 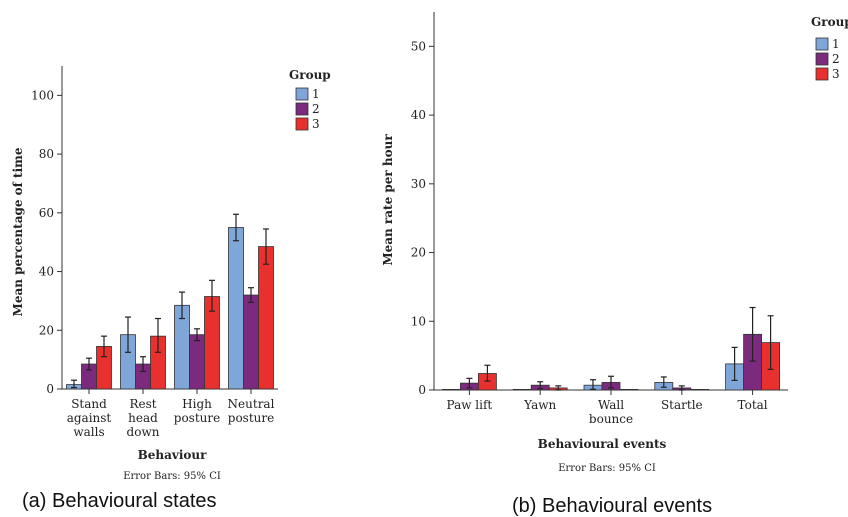 I want to click on caption-b: (b) Behavioural events, so click(x=612, y=506).